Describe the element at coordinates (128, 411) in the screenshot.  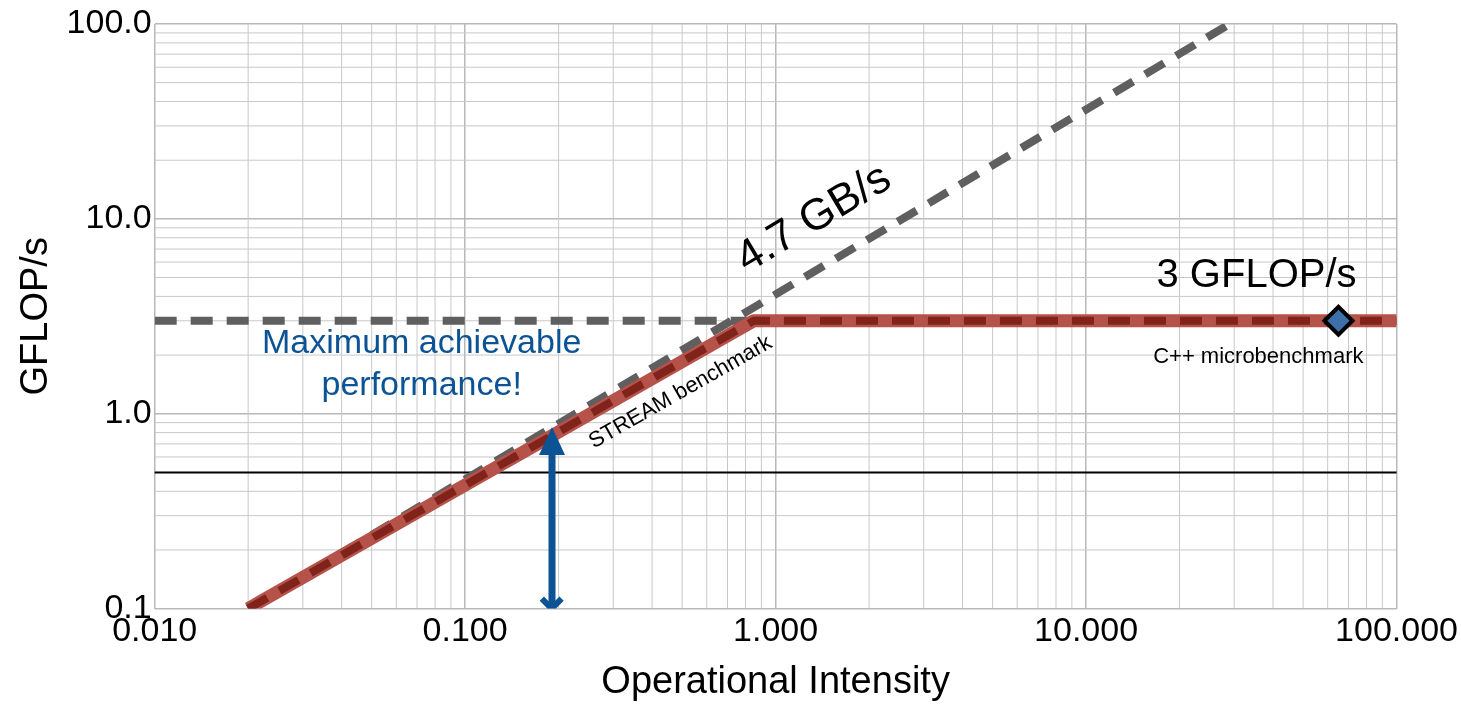
I see `y-tick-label: 1.0` at that location.